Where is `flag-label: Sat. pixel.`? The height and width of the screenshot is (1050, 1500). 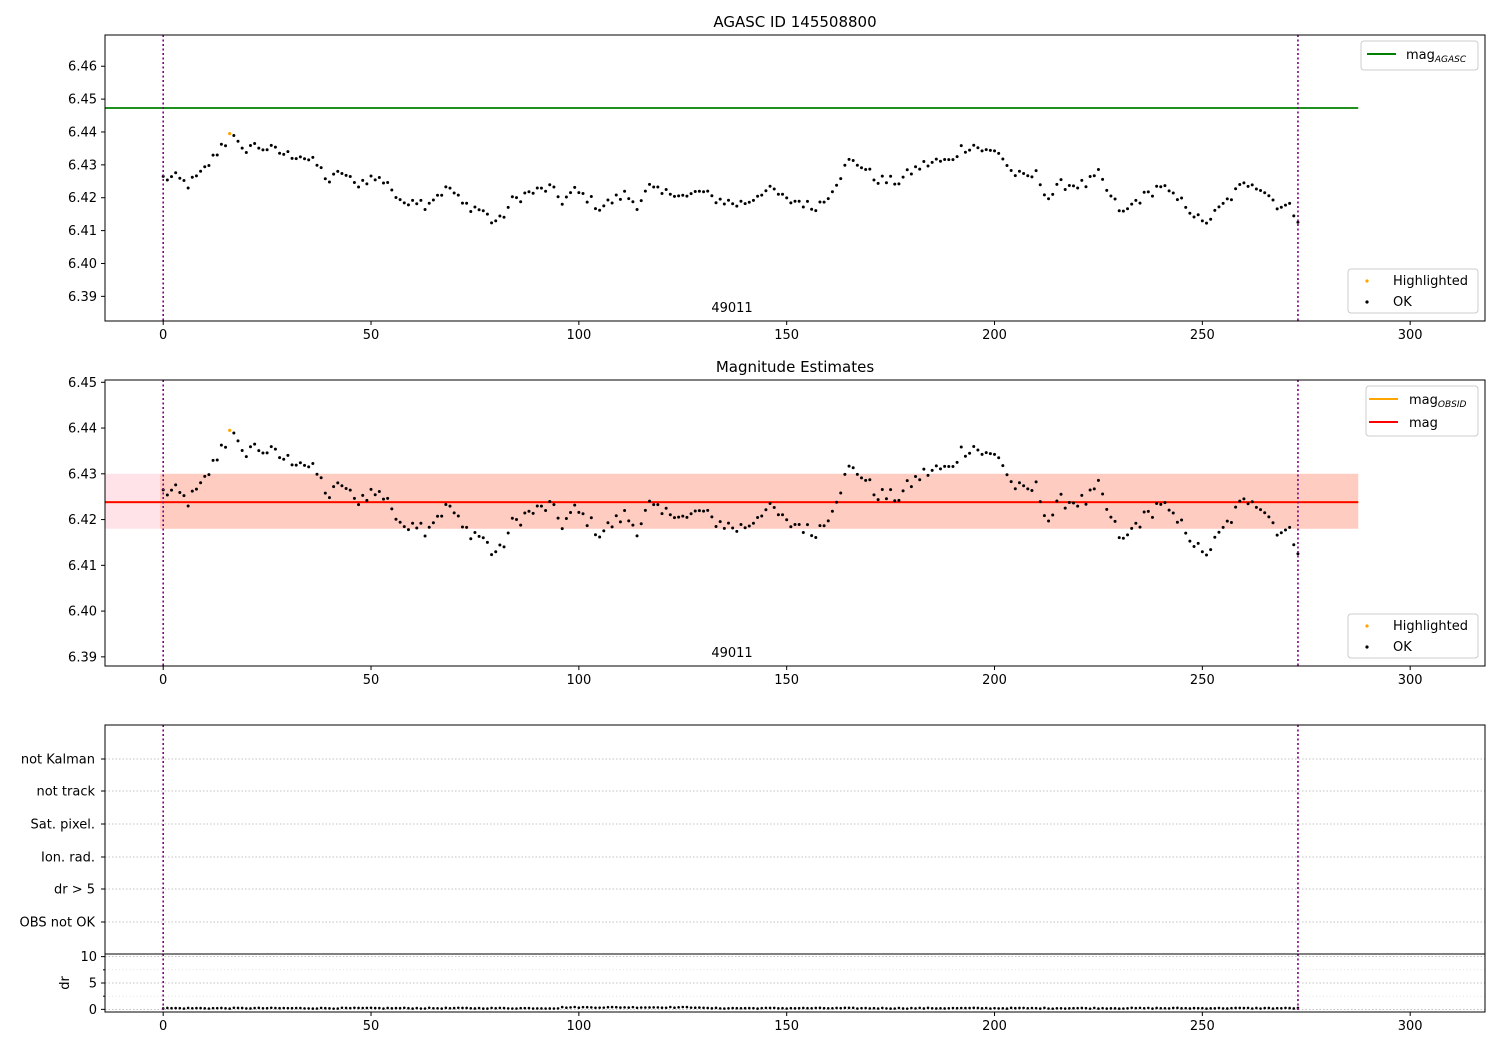 flag-label: Sat. pixel. is located at coordinates (63, 825).